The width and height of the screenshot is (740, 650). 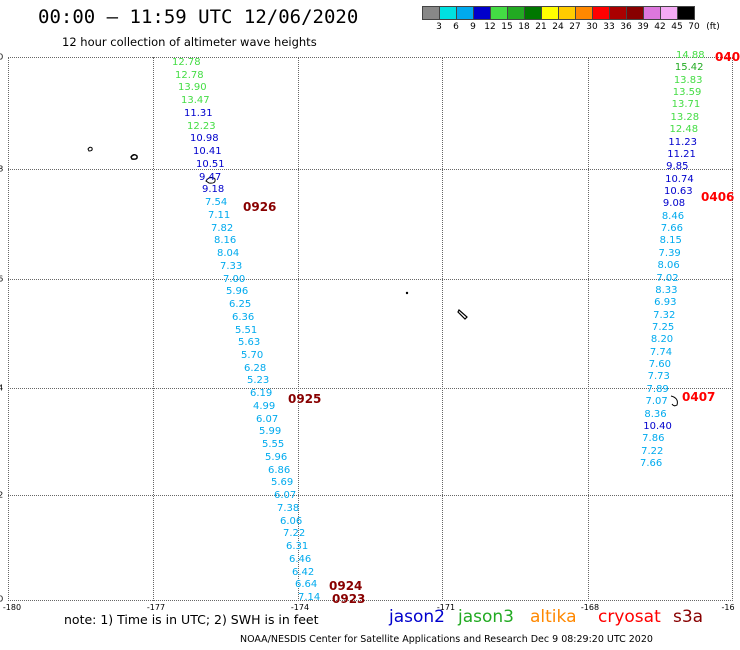 What do you see at coordinates (553, 617) in the screenshot?
I see `satellite-legend-altika: altika` at bounding box center [553, 617].